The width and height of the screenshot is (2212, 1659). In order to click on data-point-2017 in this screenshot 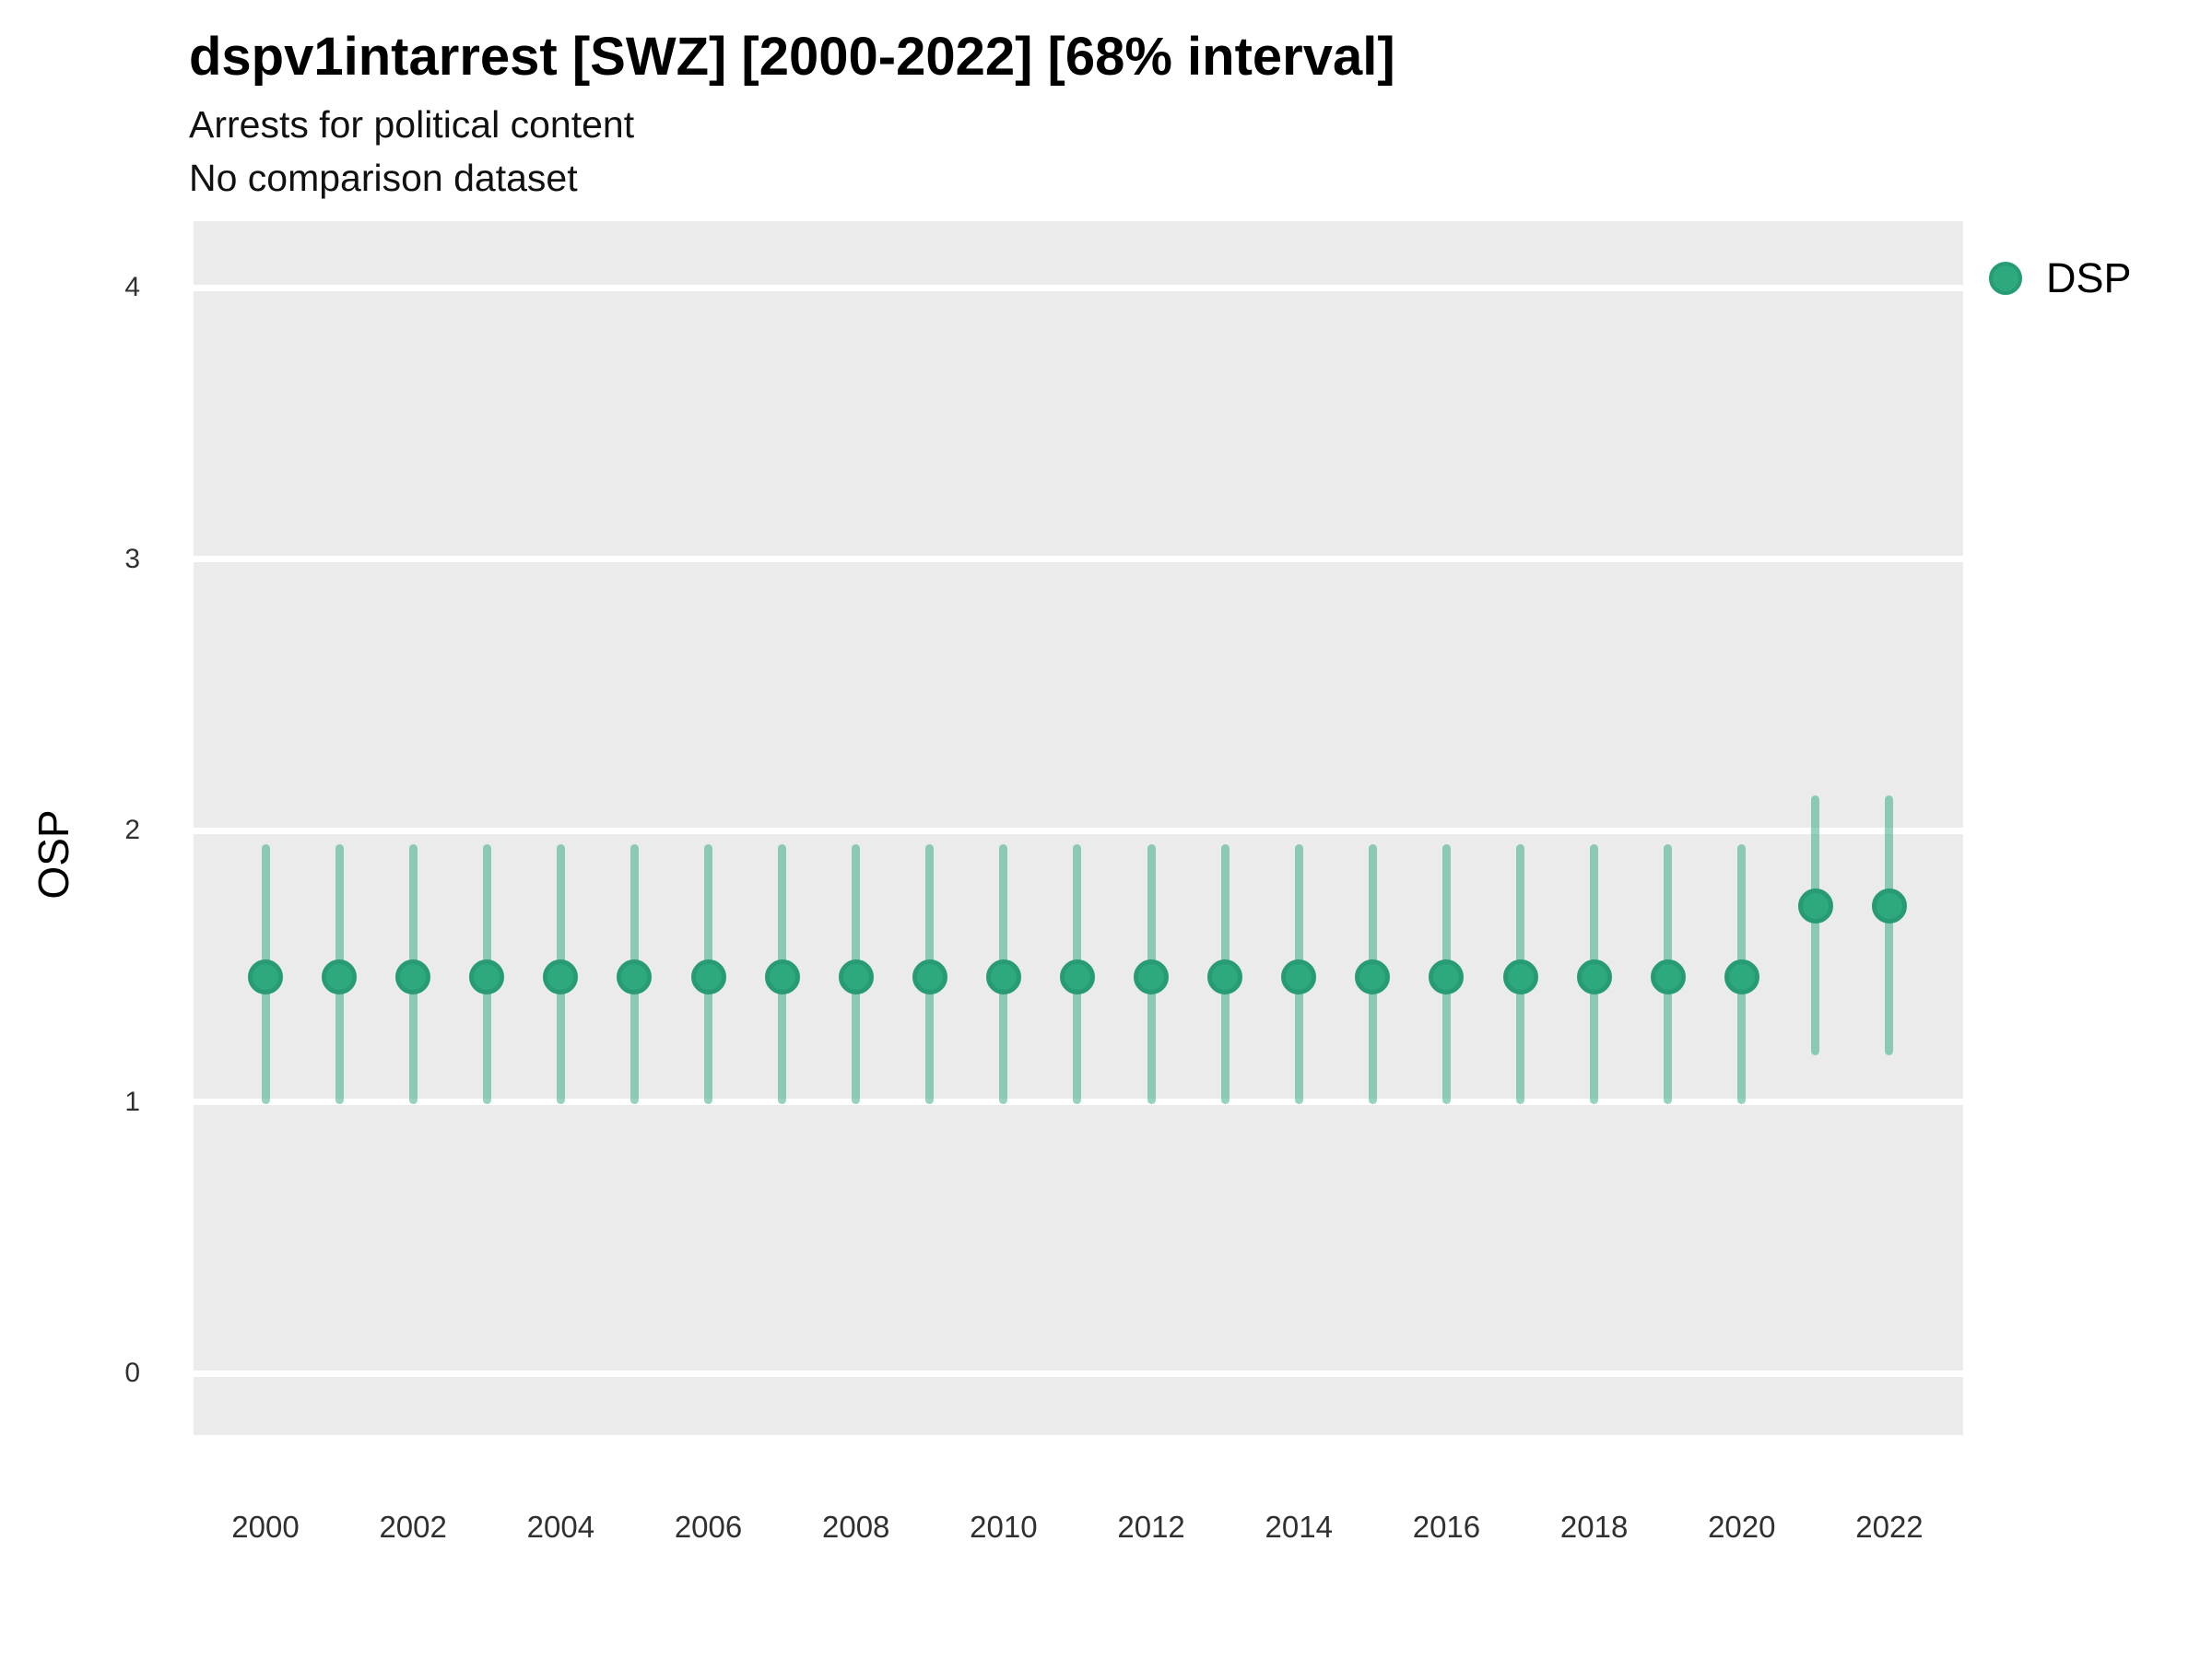, I will do `click(1520, 977)`.